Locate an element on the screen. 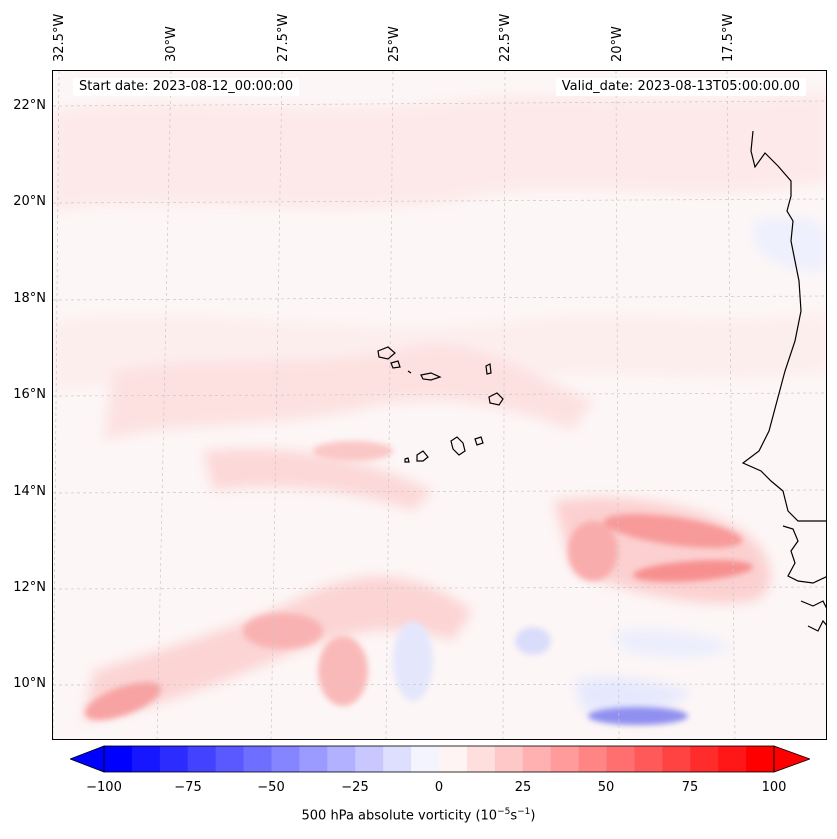 This screenshot has width=837, height=839. cb-label-prefix: 500 hPa absolute vorticity (10 is located at coordinates (399, 816).